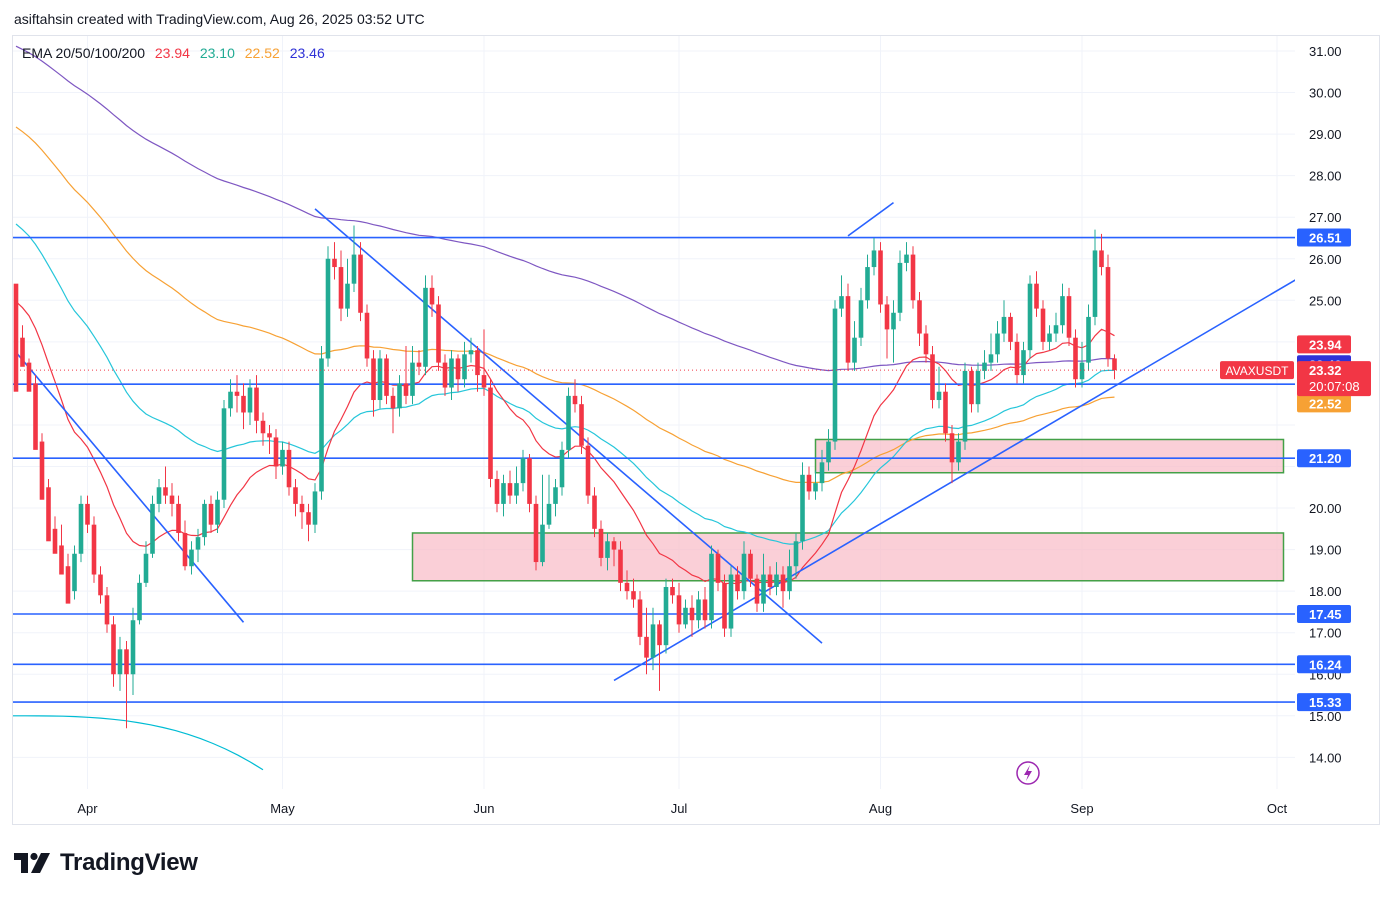  What do you see at coordinates (1324, 458) in the screenshot?
I see `price-tag: 21.20` at bounding box center [1324, 458].